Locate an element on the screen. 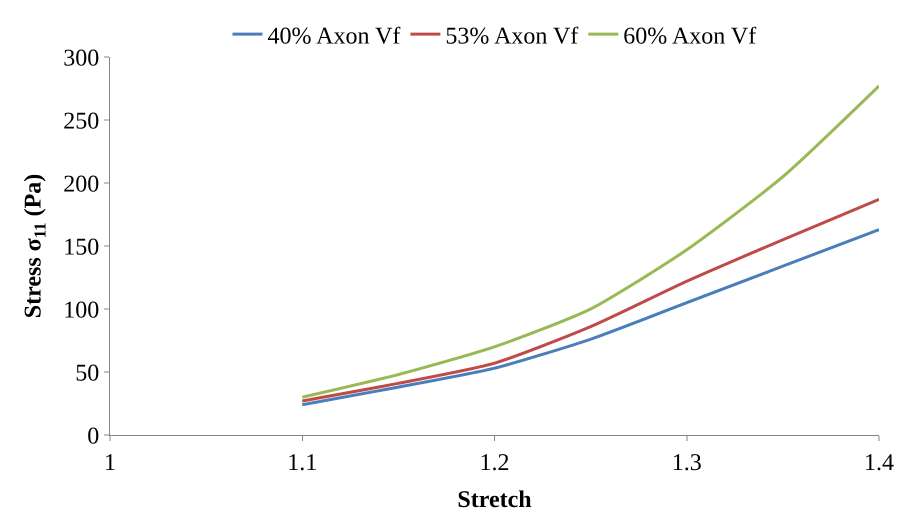 This screenshot has width=906, height=520. x-tick-label: 1 is located at coordinates (110, 463).